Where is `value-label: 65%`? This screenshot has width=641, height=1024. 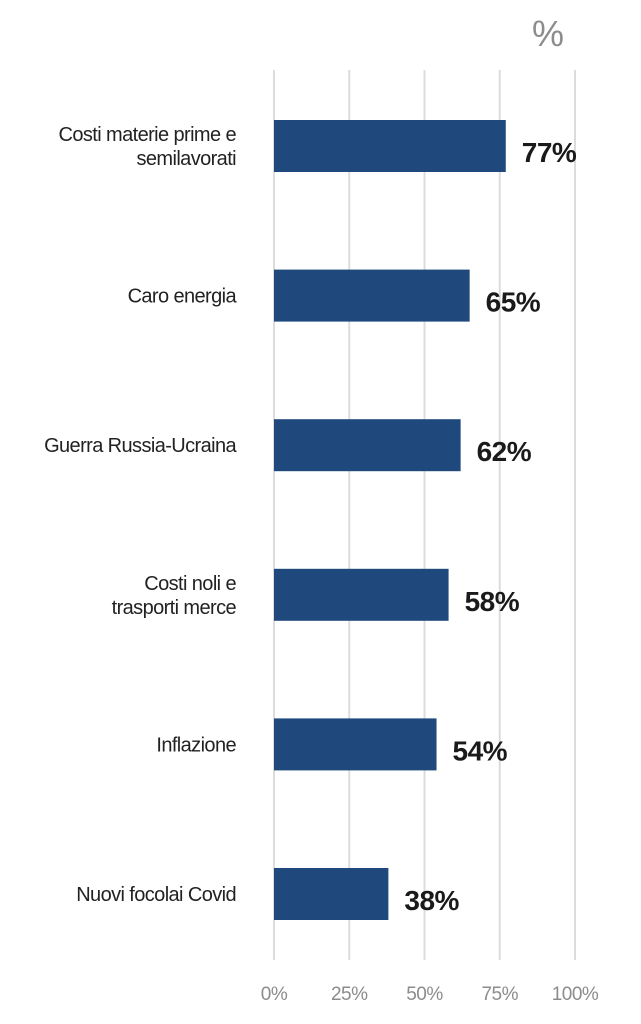
value-label: 65% is located at coordinates (513, 302).